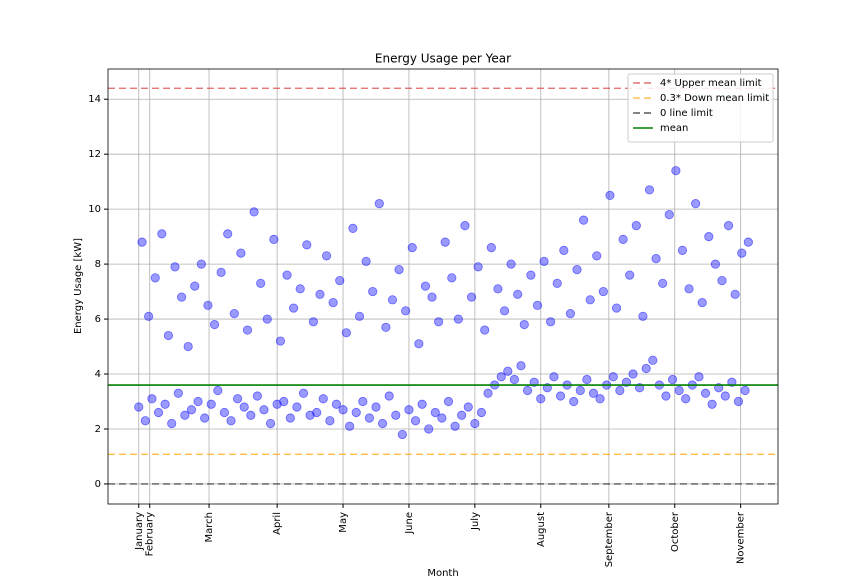 The width and height of the screenshot is (864, 576). I want to click on y-tick-label: 10, so click(94, 209).